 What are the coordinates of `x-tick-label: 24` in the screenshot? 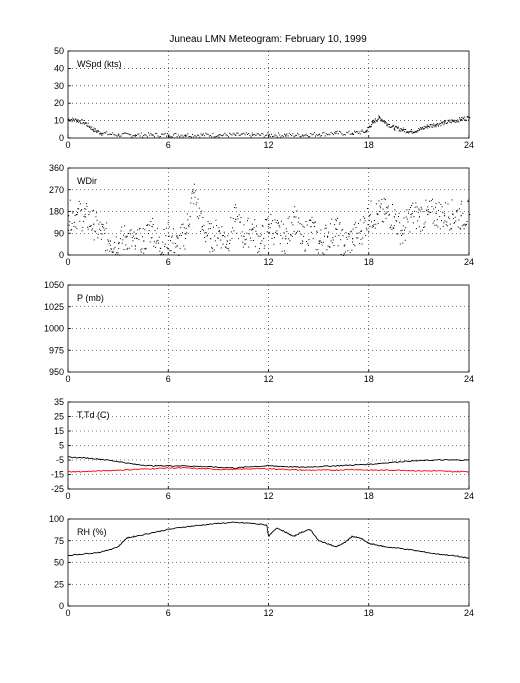 It's located at (469, 262).